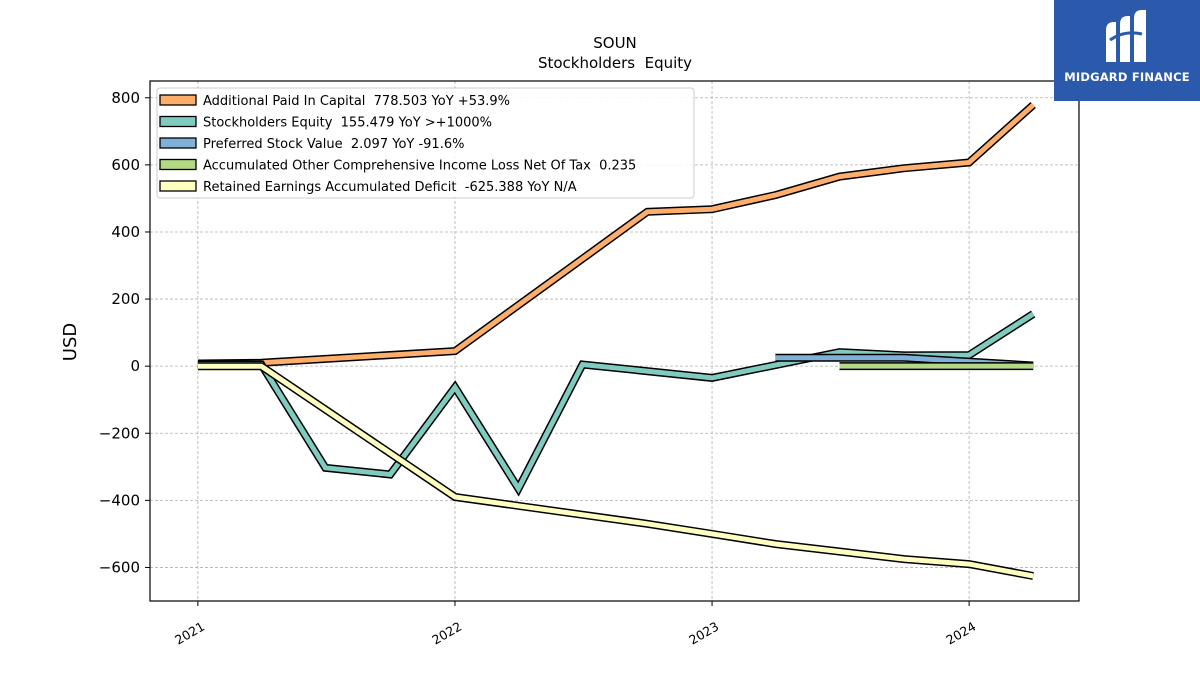  What do you see at coordinates (125, 299) in the screenshot?
I see `y-tick-label: 200` at bounding box center [125, 299].